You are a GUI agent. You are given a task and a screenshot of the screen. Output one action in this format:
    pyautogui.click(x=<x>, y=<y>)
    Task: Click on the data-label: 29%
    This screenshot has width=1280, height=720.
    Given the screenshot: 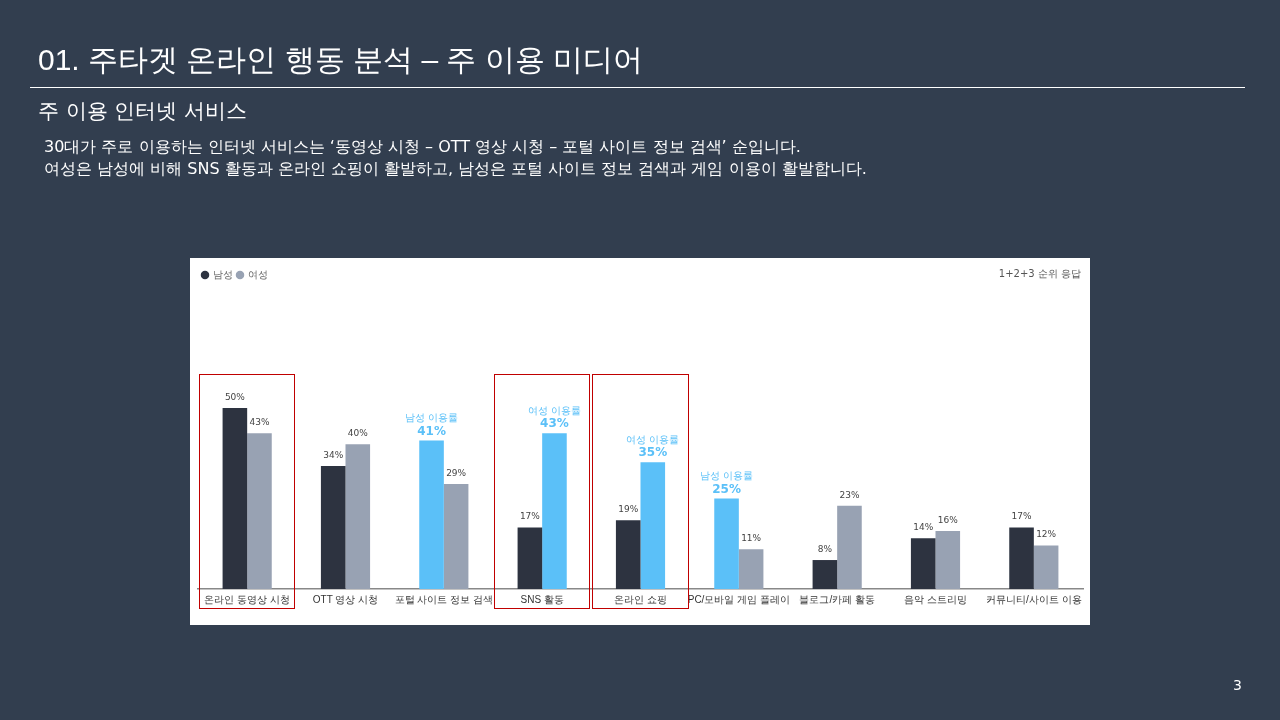 What is the action you would take?
    pyautogui.click(x=456, y=472)
    